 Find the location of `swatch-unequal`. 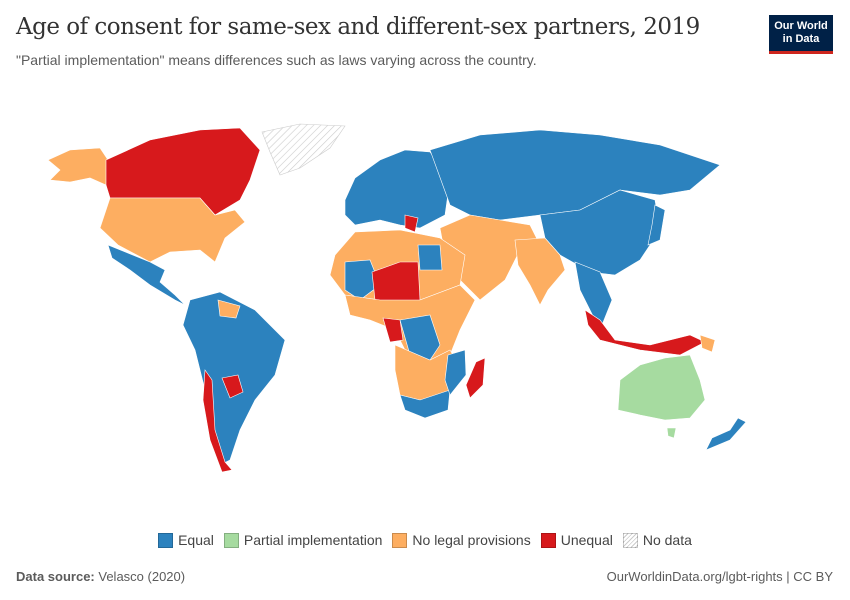

swatch-unequal is located at coordinates (548, 540).